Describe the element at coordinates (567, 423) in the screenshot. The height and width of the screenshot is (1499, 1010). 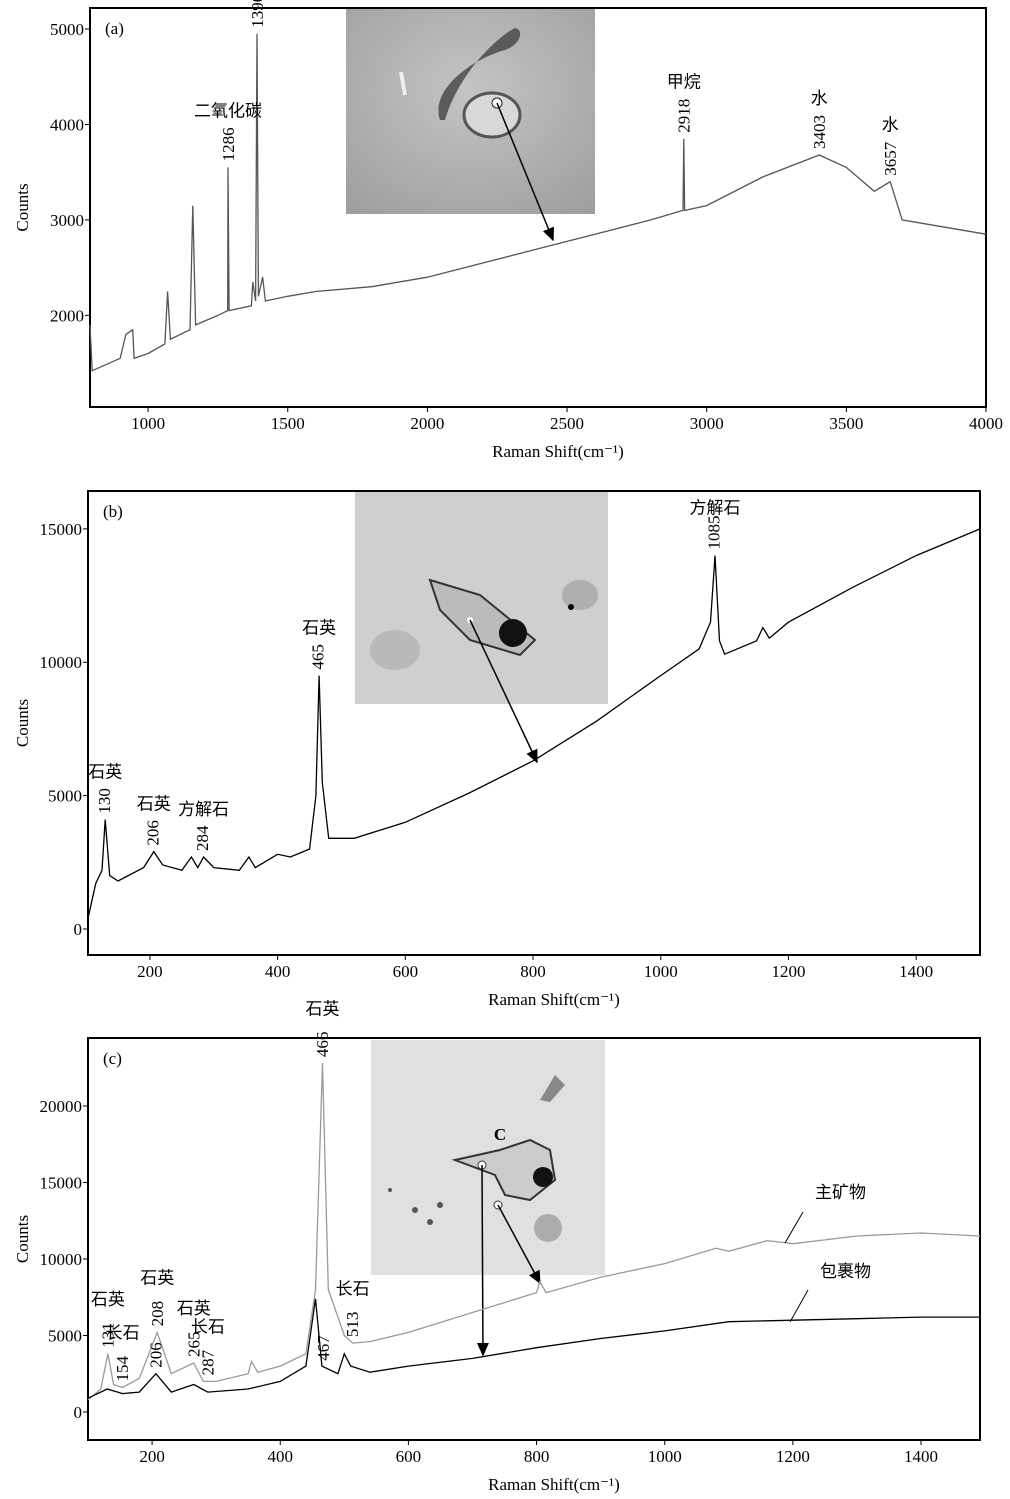
I see `x-tick-label: 2500` at that location.